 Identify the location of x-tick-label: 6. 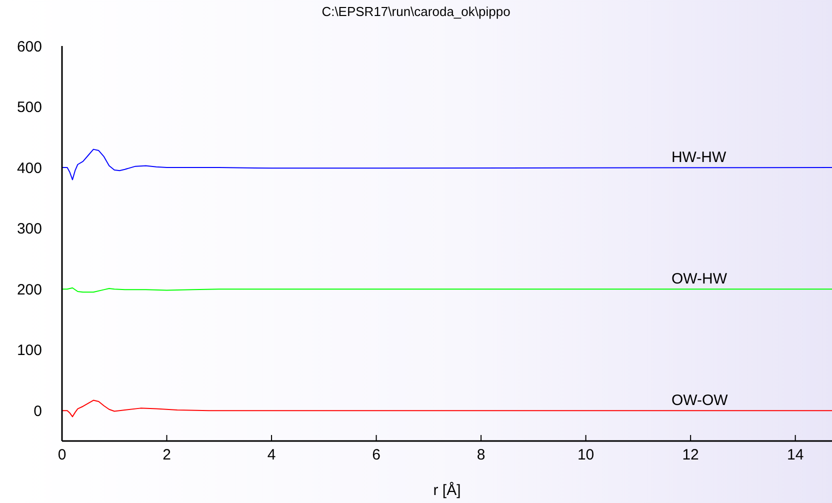
(376, 455).